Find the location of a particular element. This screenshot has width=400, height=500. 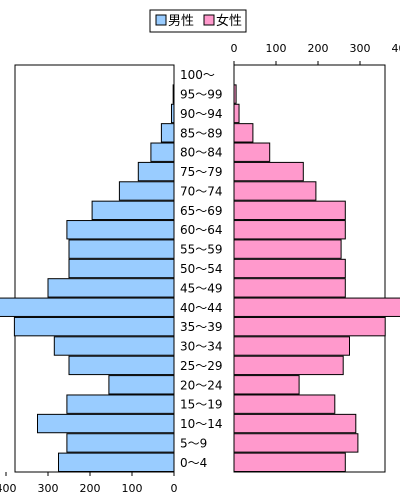

age-group-label: 90～94 is located at coordinates (201, 114).